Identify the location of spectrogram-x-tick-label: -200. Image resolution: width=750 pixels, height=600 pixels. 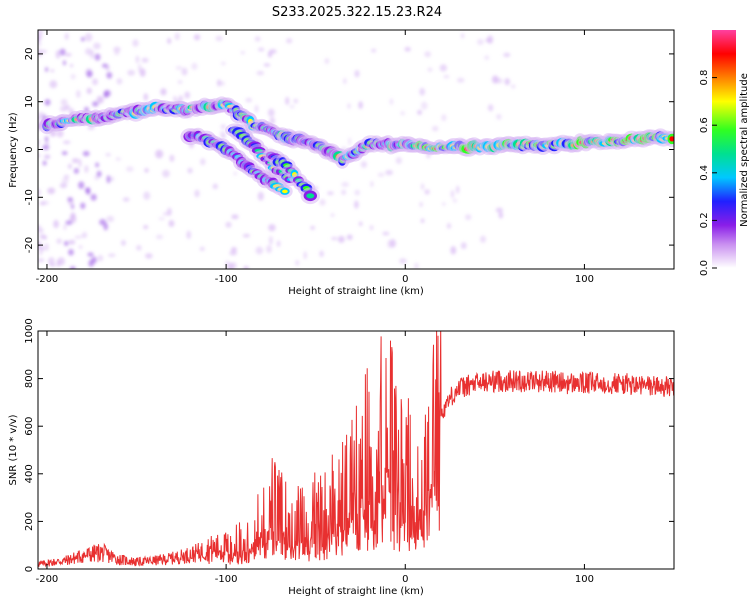
(47, 279).